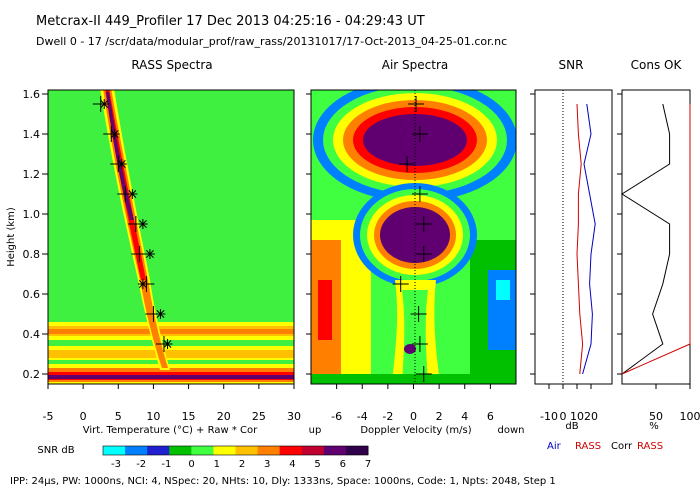  I want to click on air-markers, so click(412, 239).